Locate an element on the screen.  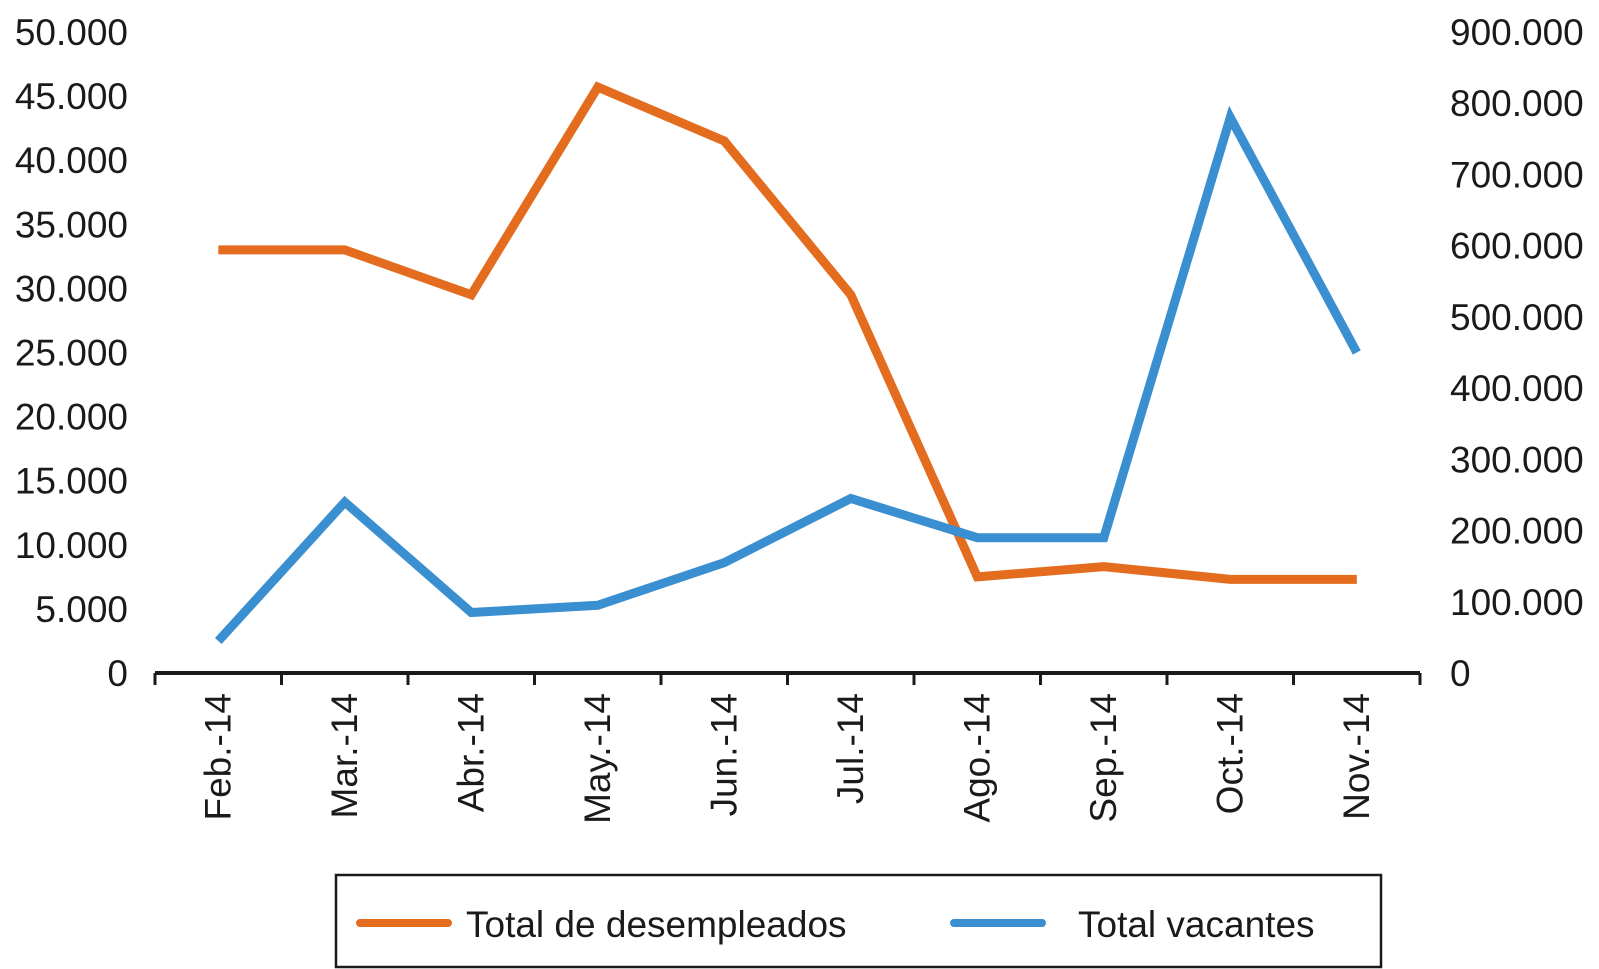
left-axis-tick-label: 45.000 is located at coordinates (71, 96).